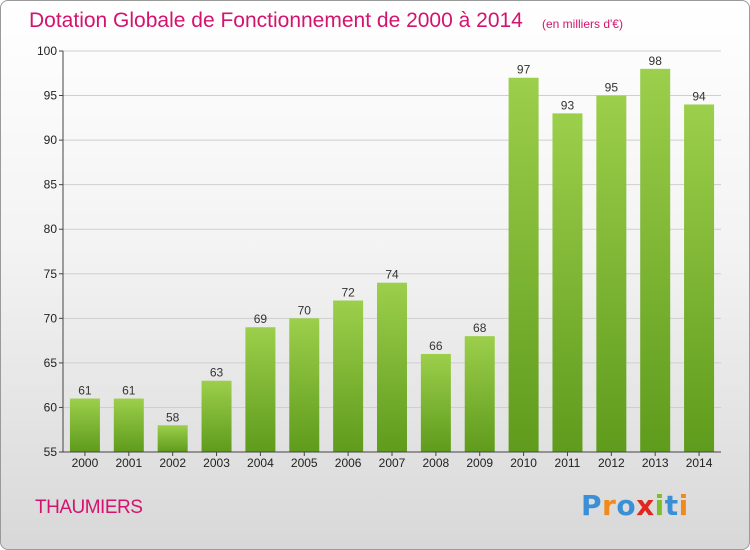 This screenshot has height=550, width=750. What do you see at coordinates (523, 463) in the screenshot?
I see `x-tick-label: 2010` at bounding box center [523, 463].